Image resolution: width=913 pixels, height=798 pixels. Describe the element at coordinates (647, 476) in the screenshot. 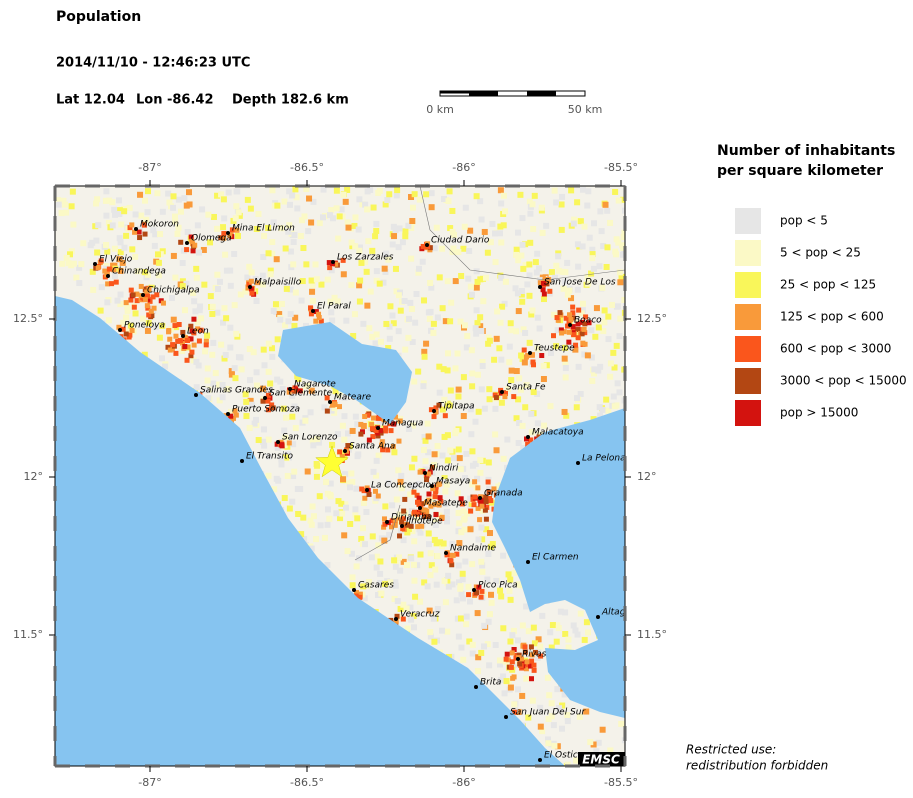

I see `lat-label: 12°` at that location.